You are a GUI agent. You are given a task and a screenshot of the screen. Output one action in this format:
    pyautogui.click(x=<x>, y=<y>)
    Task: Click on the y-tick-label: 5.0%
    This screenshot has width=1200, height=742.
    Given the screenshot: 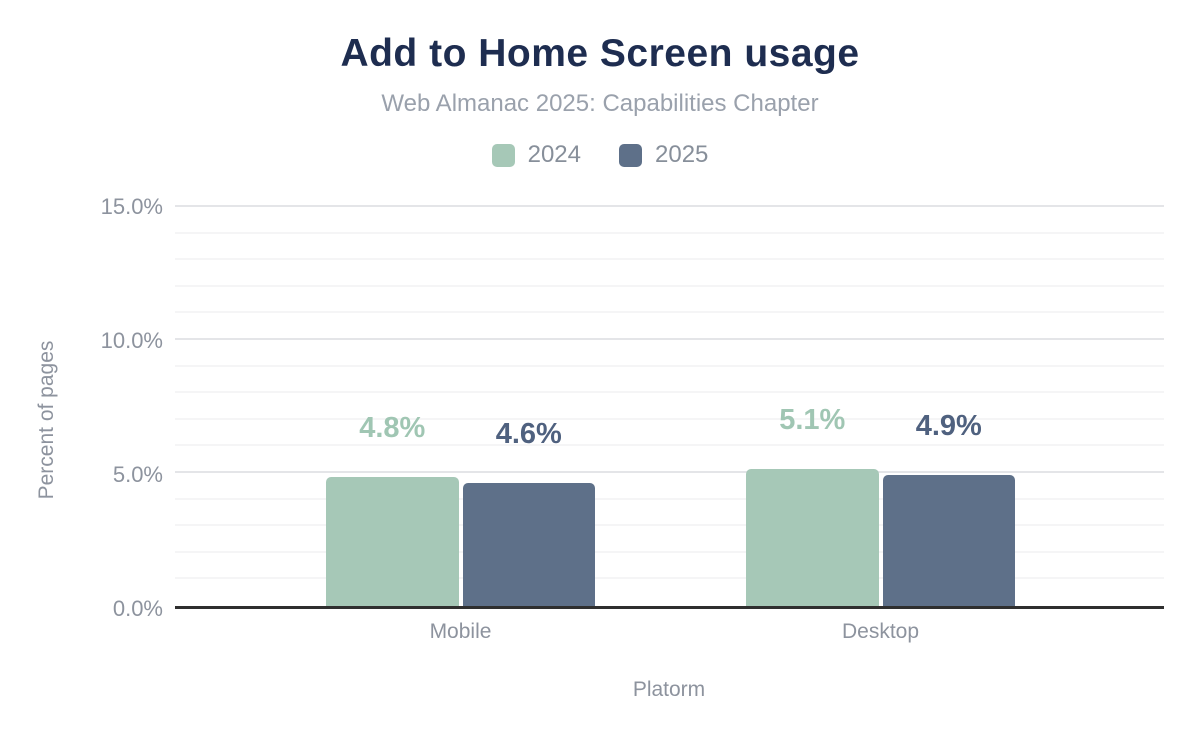 What is the action you would take?
    pyautogui.click(x=137, y=475)
    